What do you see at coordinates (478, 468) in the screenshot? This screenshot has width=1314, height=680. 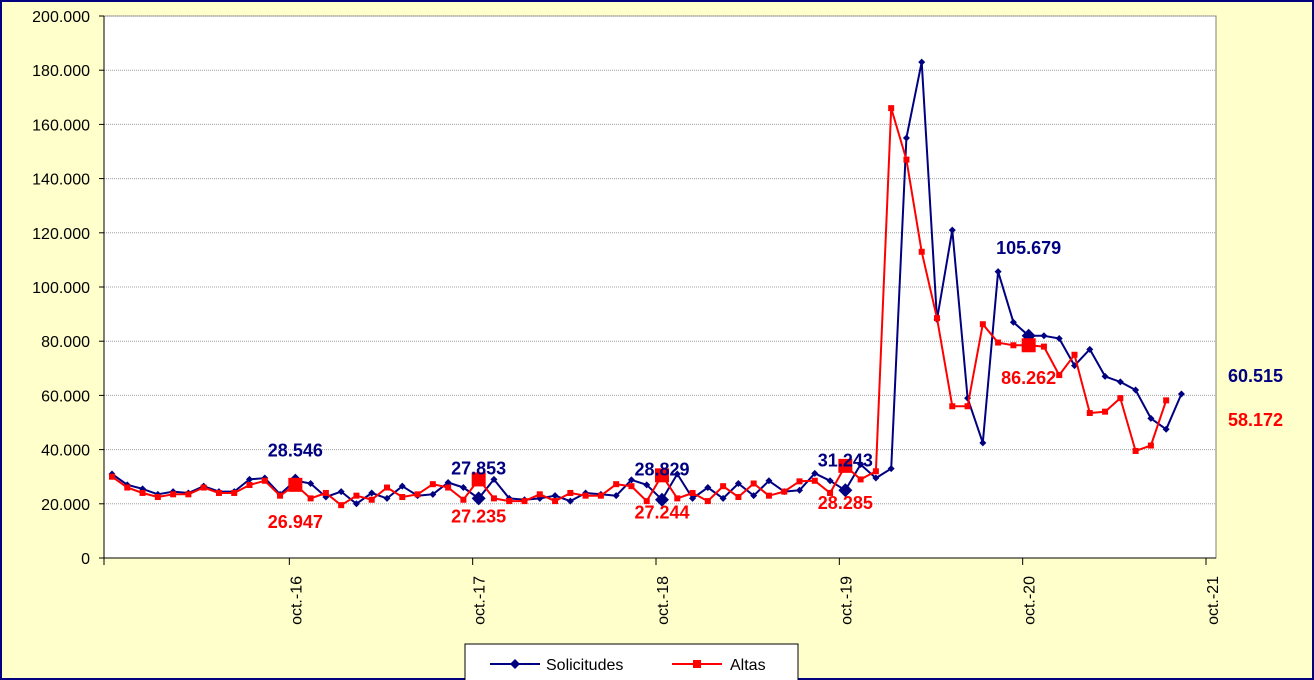 I see `data-label: 27.853` at bounding box center [478, 468].